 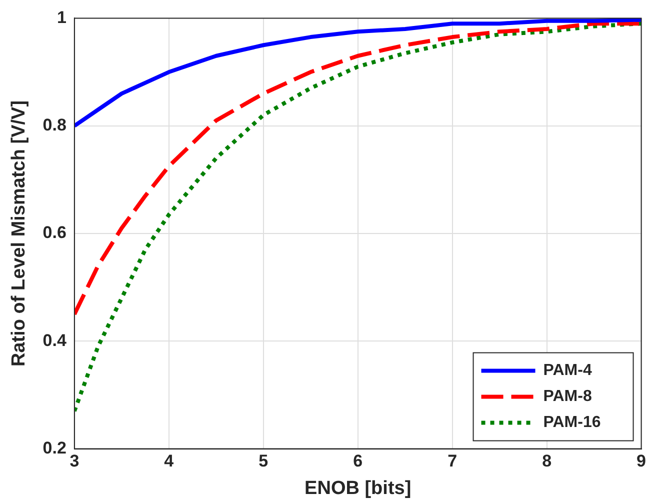 What do you see at coordinates (547, 461) in the screenshot?
I see `x-tick-label: 8` at bounding box center [547, 461].